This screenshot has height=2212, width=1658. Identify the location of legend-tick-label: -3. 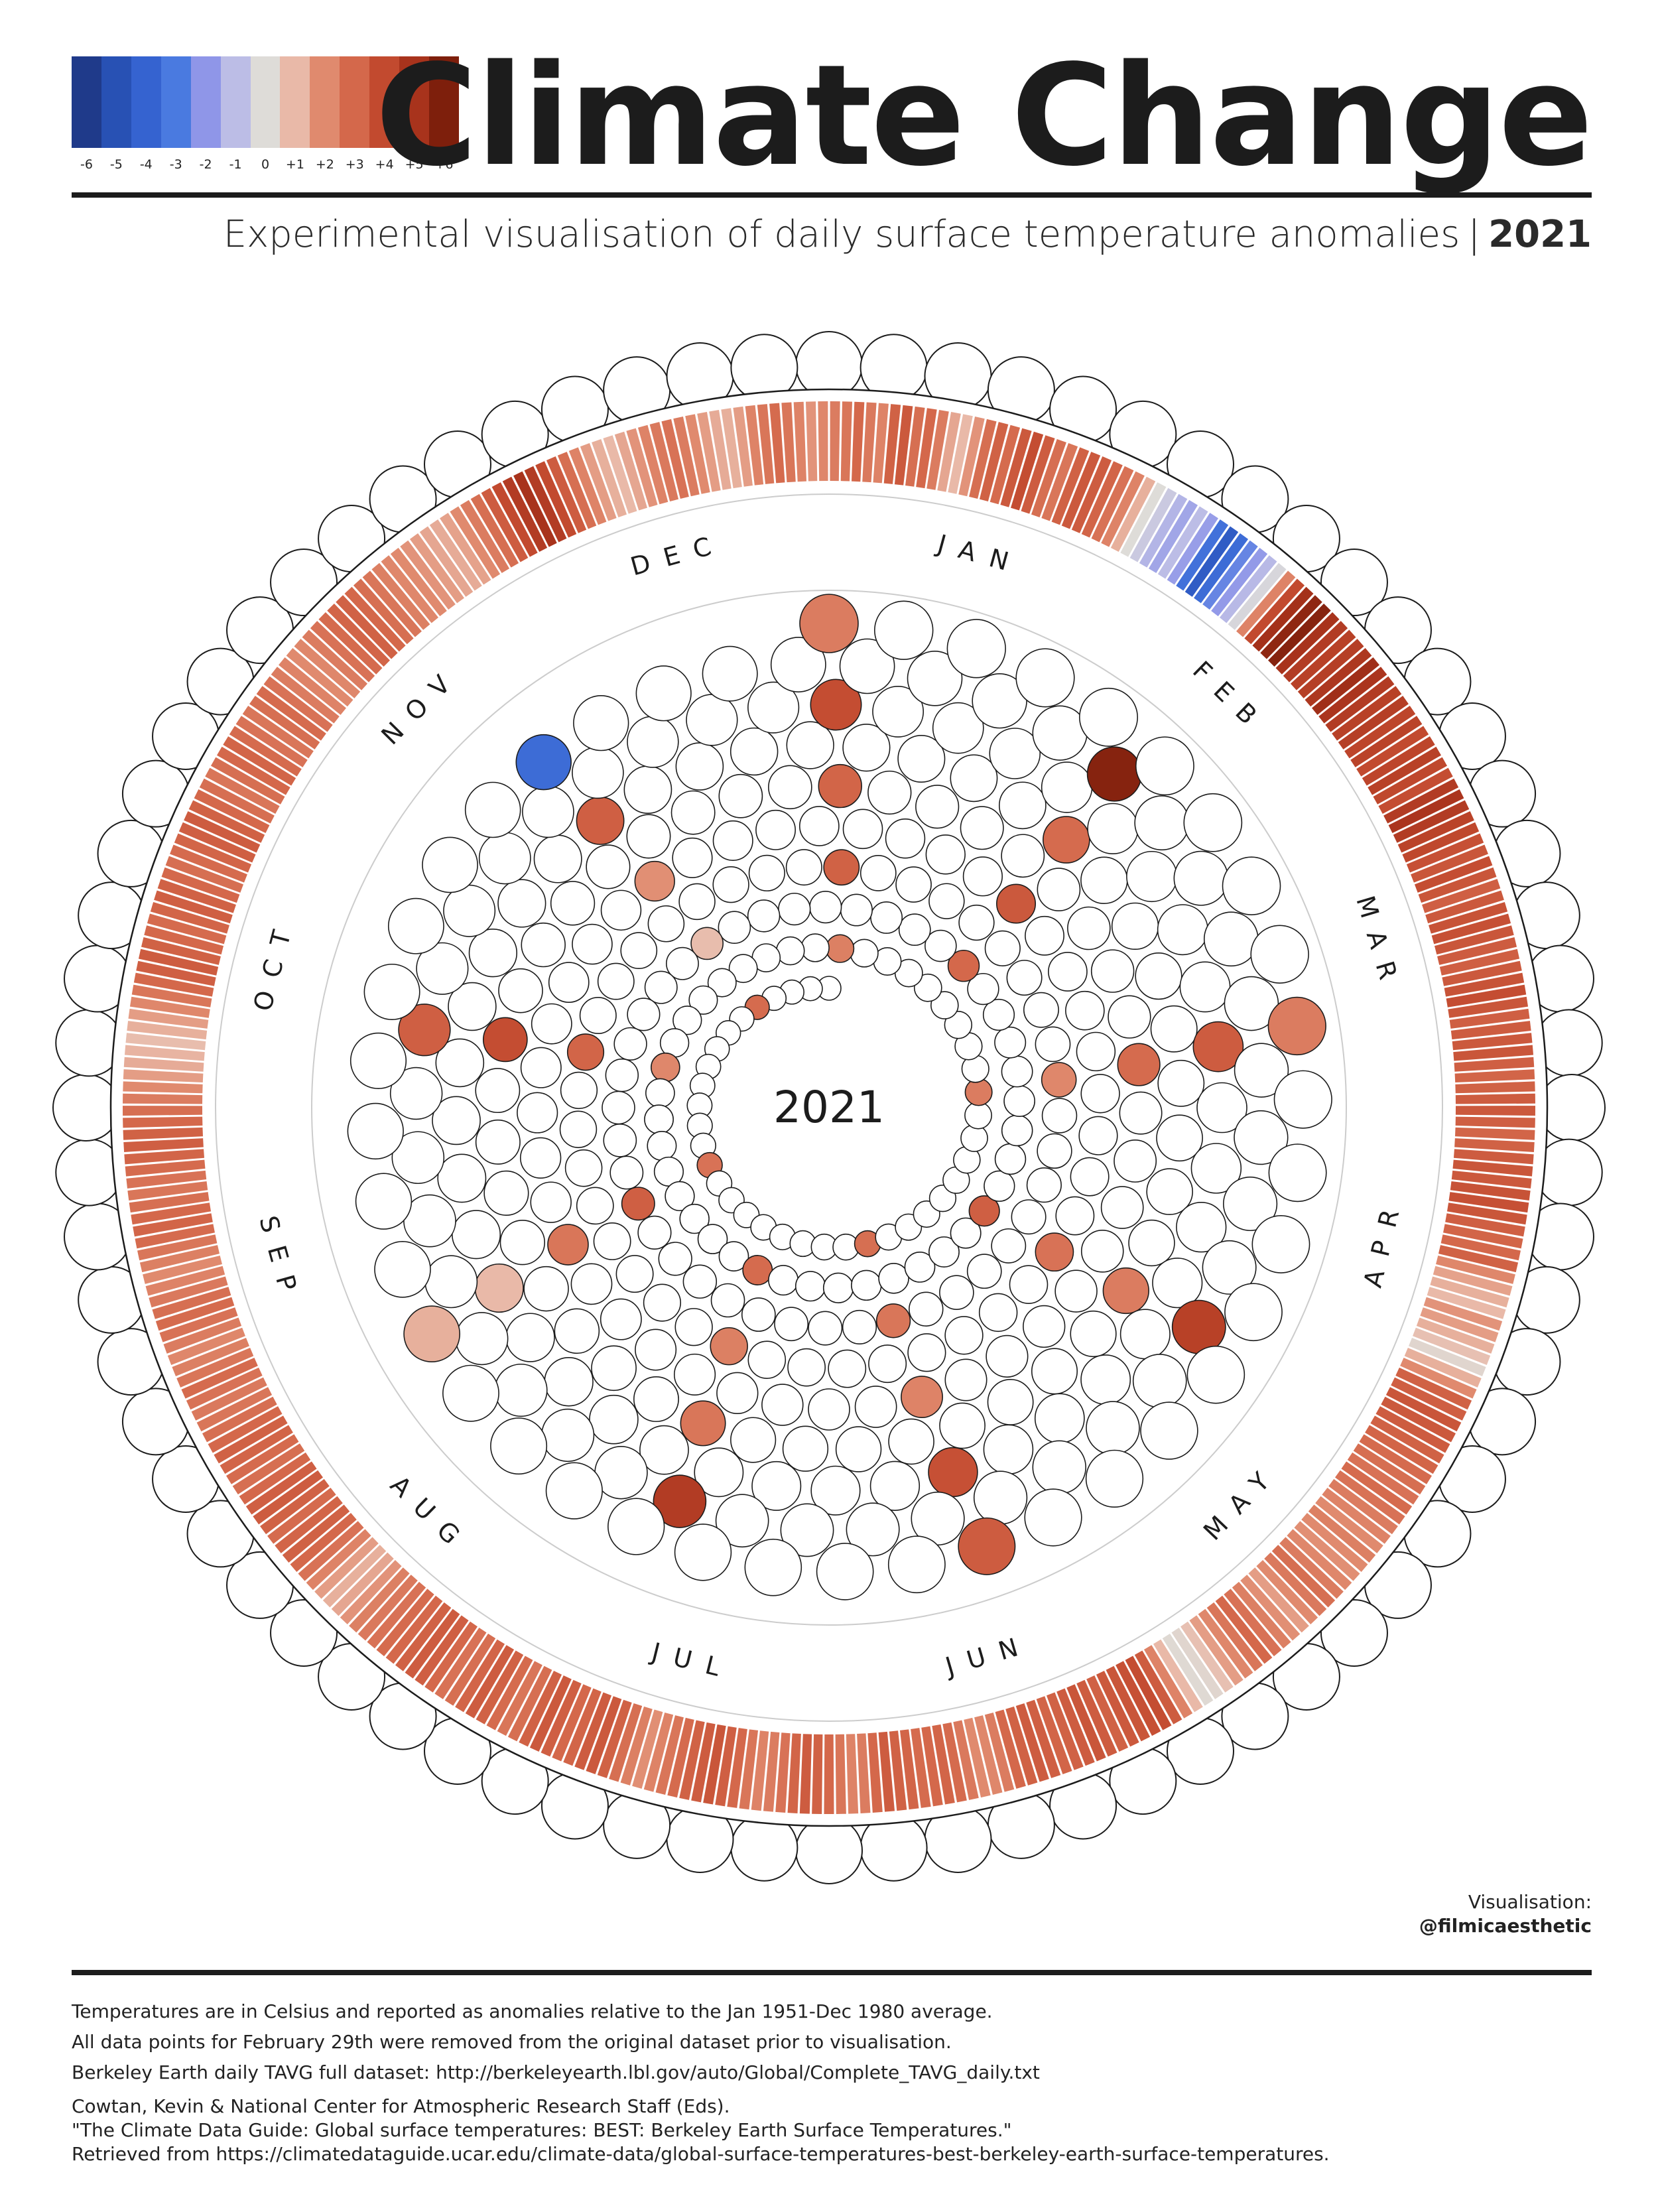
(176, 164).